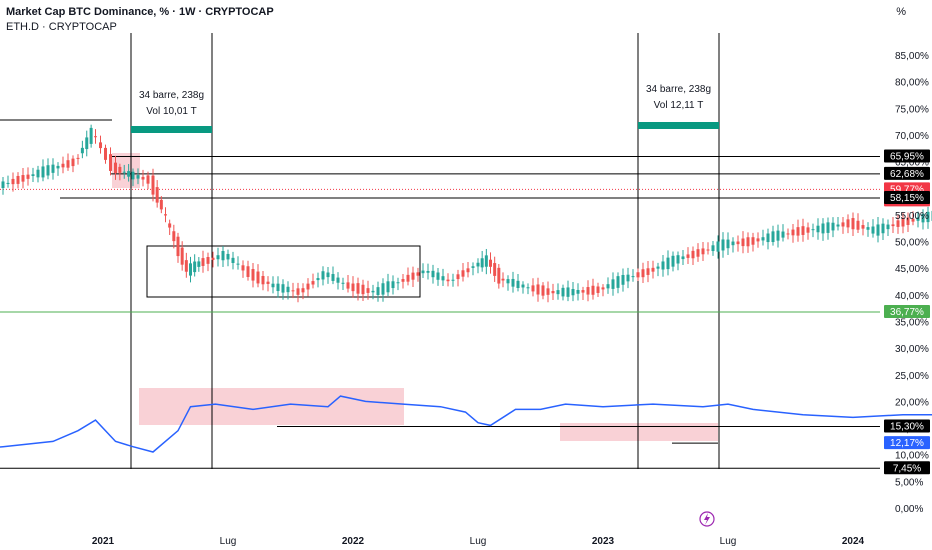 The image size is (932, 550). I want to click on annotation-volume-label: Vol 12,11 T, so click(679, 105).